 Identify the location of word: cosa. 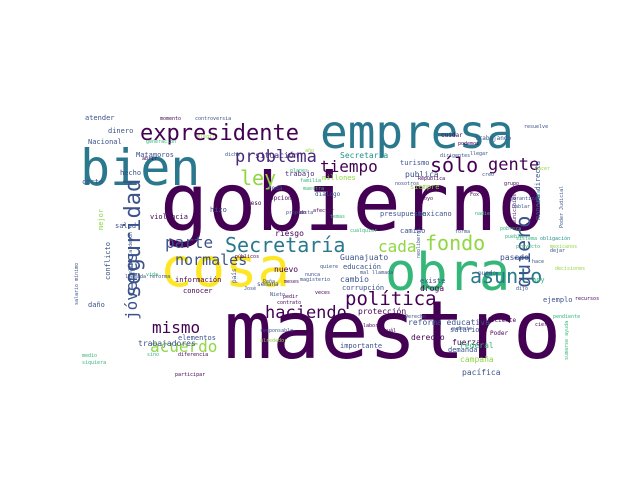
(225, 267).